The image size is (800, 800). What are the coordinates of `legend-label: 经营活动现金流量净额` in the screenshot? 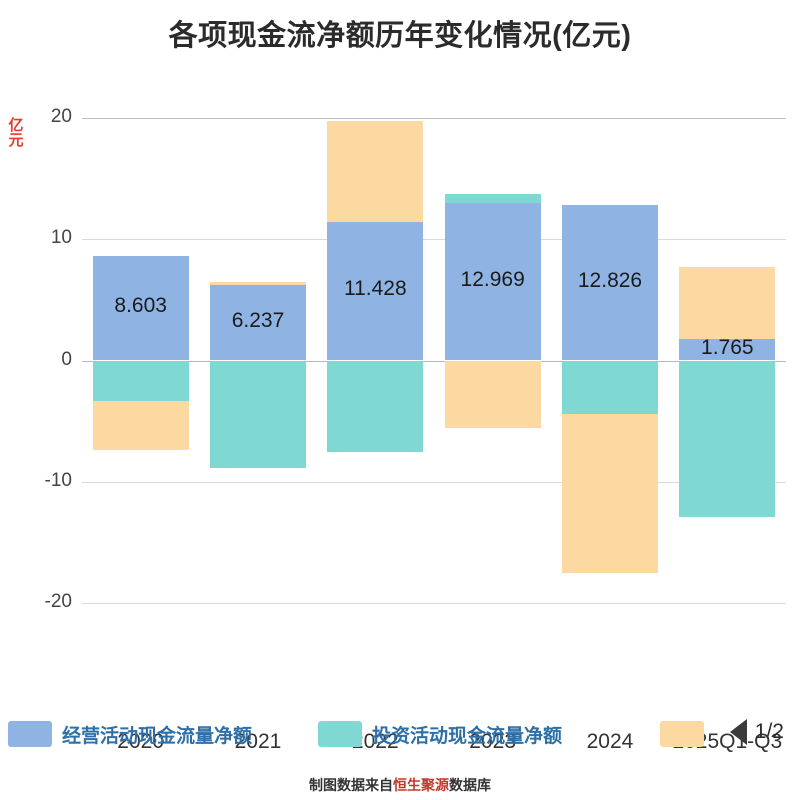 It's located at (157, 736).